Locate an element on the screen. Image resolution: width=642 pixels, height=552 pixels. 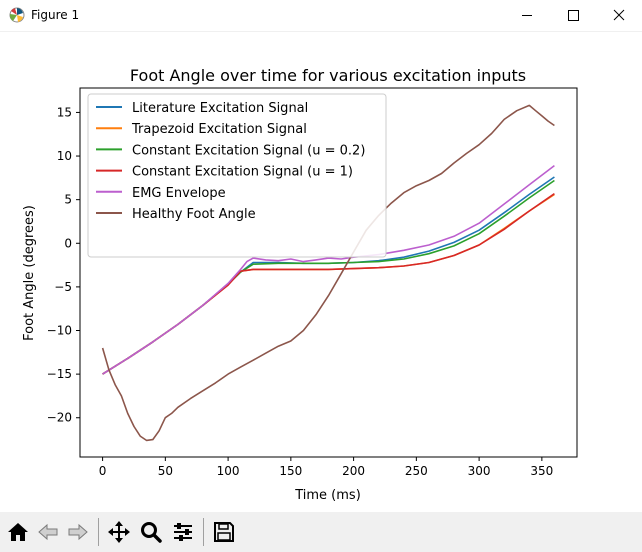
x-tick-label: 0 is located at coordinates (103, 471).